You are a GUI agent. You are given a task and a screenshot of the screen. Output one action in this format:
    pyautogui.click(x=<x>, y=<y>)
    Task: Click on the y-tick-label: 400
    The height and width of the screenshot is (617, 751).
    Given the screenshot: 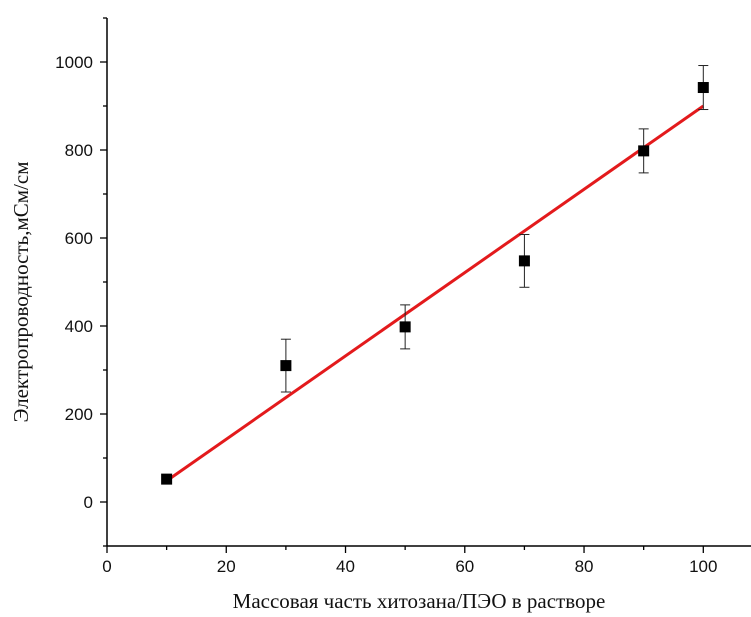 What is the action you would take?
    pyautogui.click(x=79, y=326)
    